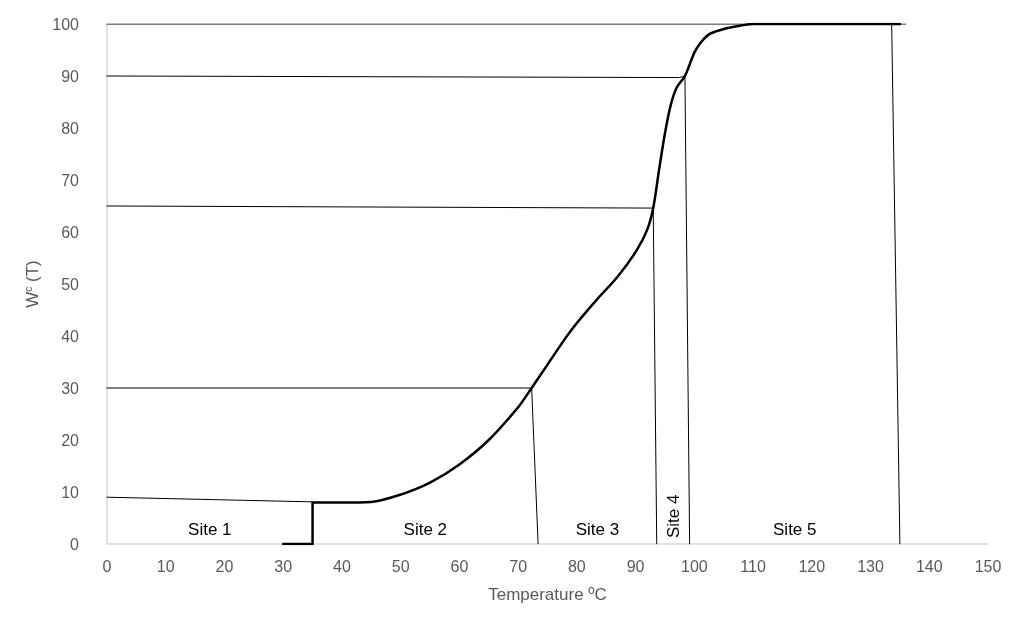 The height and width of the screenshot is (634, 1018). Describe the element at coordinates (795, 529) in the screenshot. I see `annotation: Site 5` at that location.